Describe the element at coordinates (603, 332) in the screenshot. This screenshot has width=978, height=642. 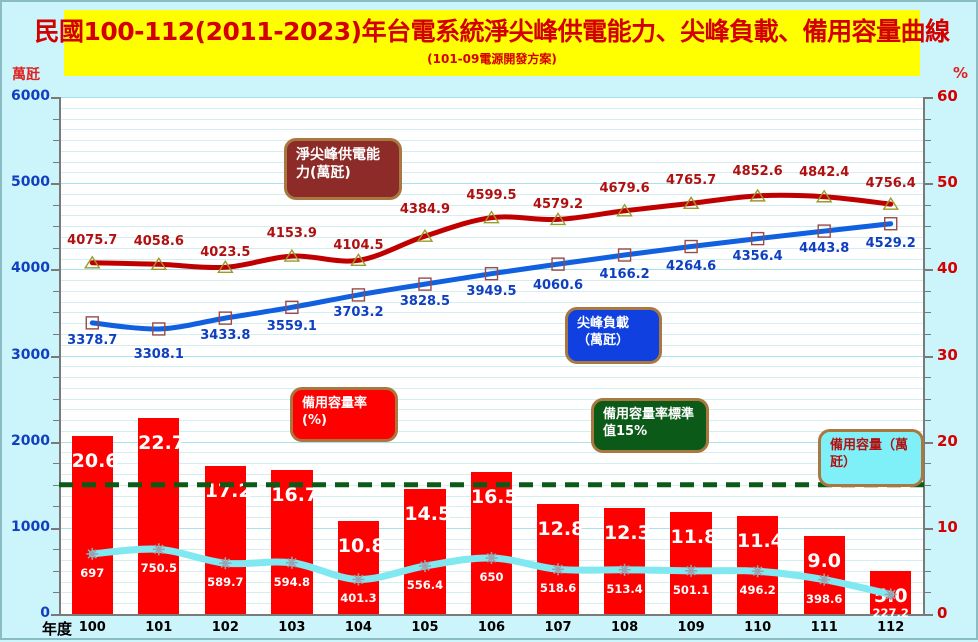
I see `callout-load-label: 尖峰負載（萬瓩）` at that location.